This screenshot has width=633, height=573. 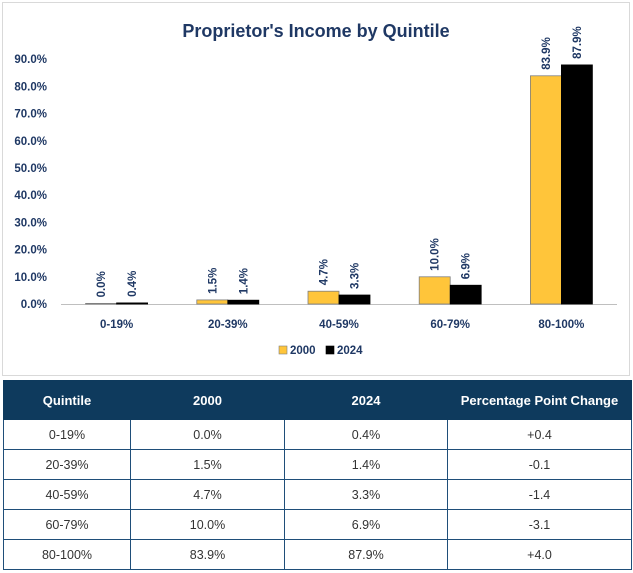 What do you see at coordinates (561, 325) in the screenshot?
I see `x-tick-label: 80-100%` at bounding box center [561, 325].